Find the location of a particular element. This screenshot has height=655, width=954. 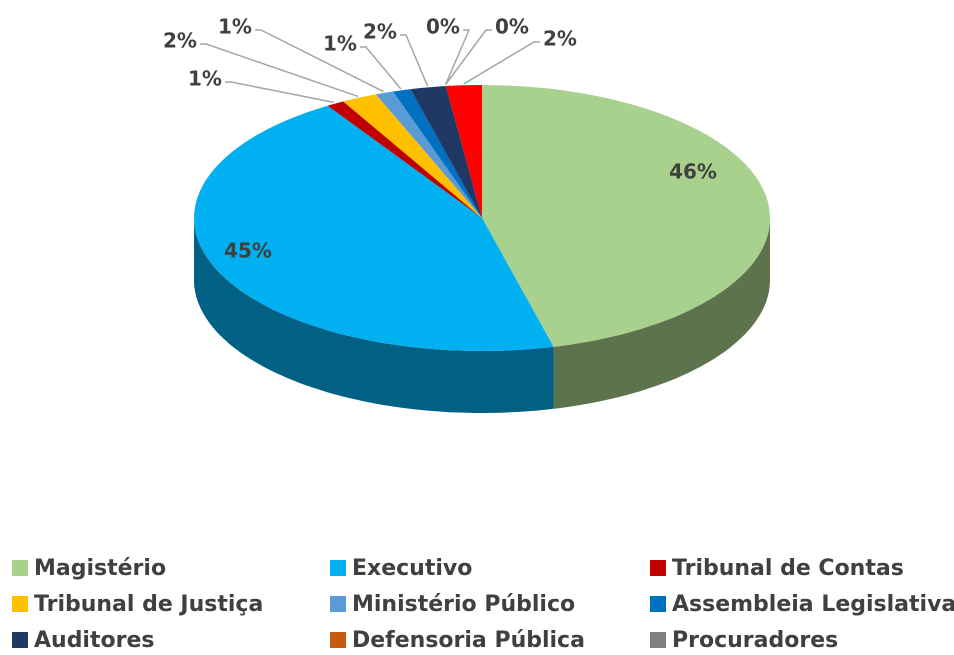

legend-label: Magistério is located at coordinates (100, 568).